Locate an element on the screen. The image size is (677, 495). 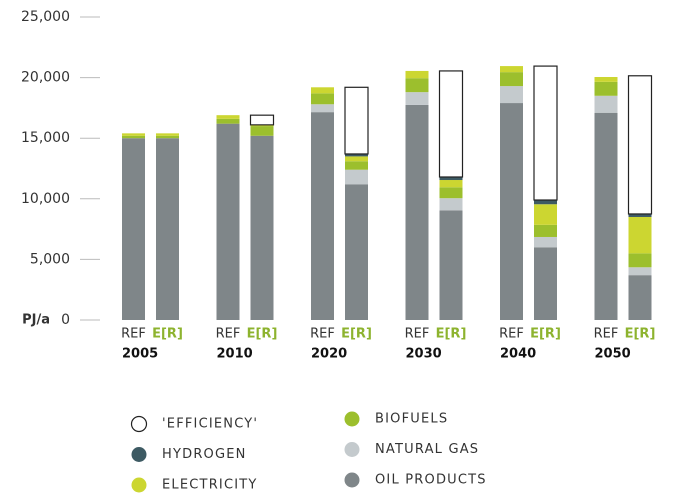
y-tick-label: 10,000 is located at coordinates (45, 199).